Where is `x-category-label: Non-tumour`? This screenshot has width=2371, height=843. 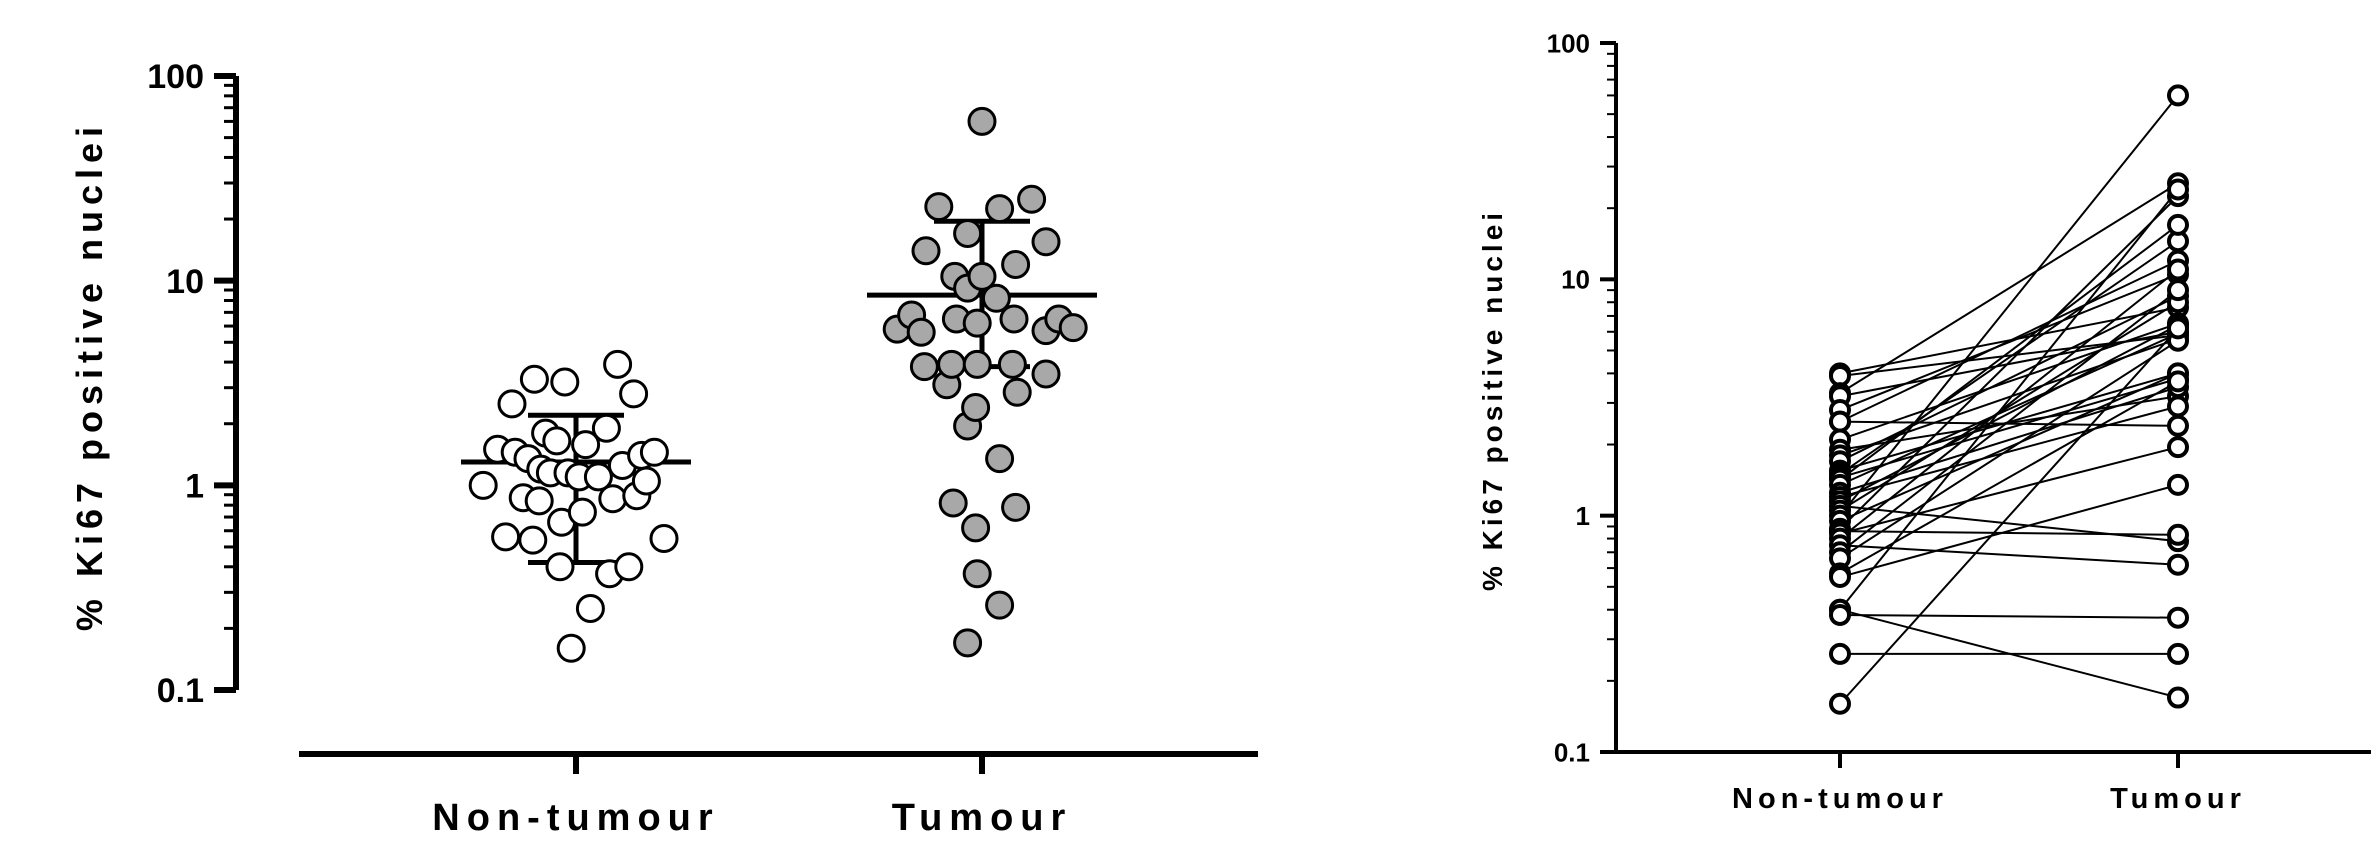 x-category-label: Non-tumour is located at coordinates (575, 817).